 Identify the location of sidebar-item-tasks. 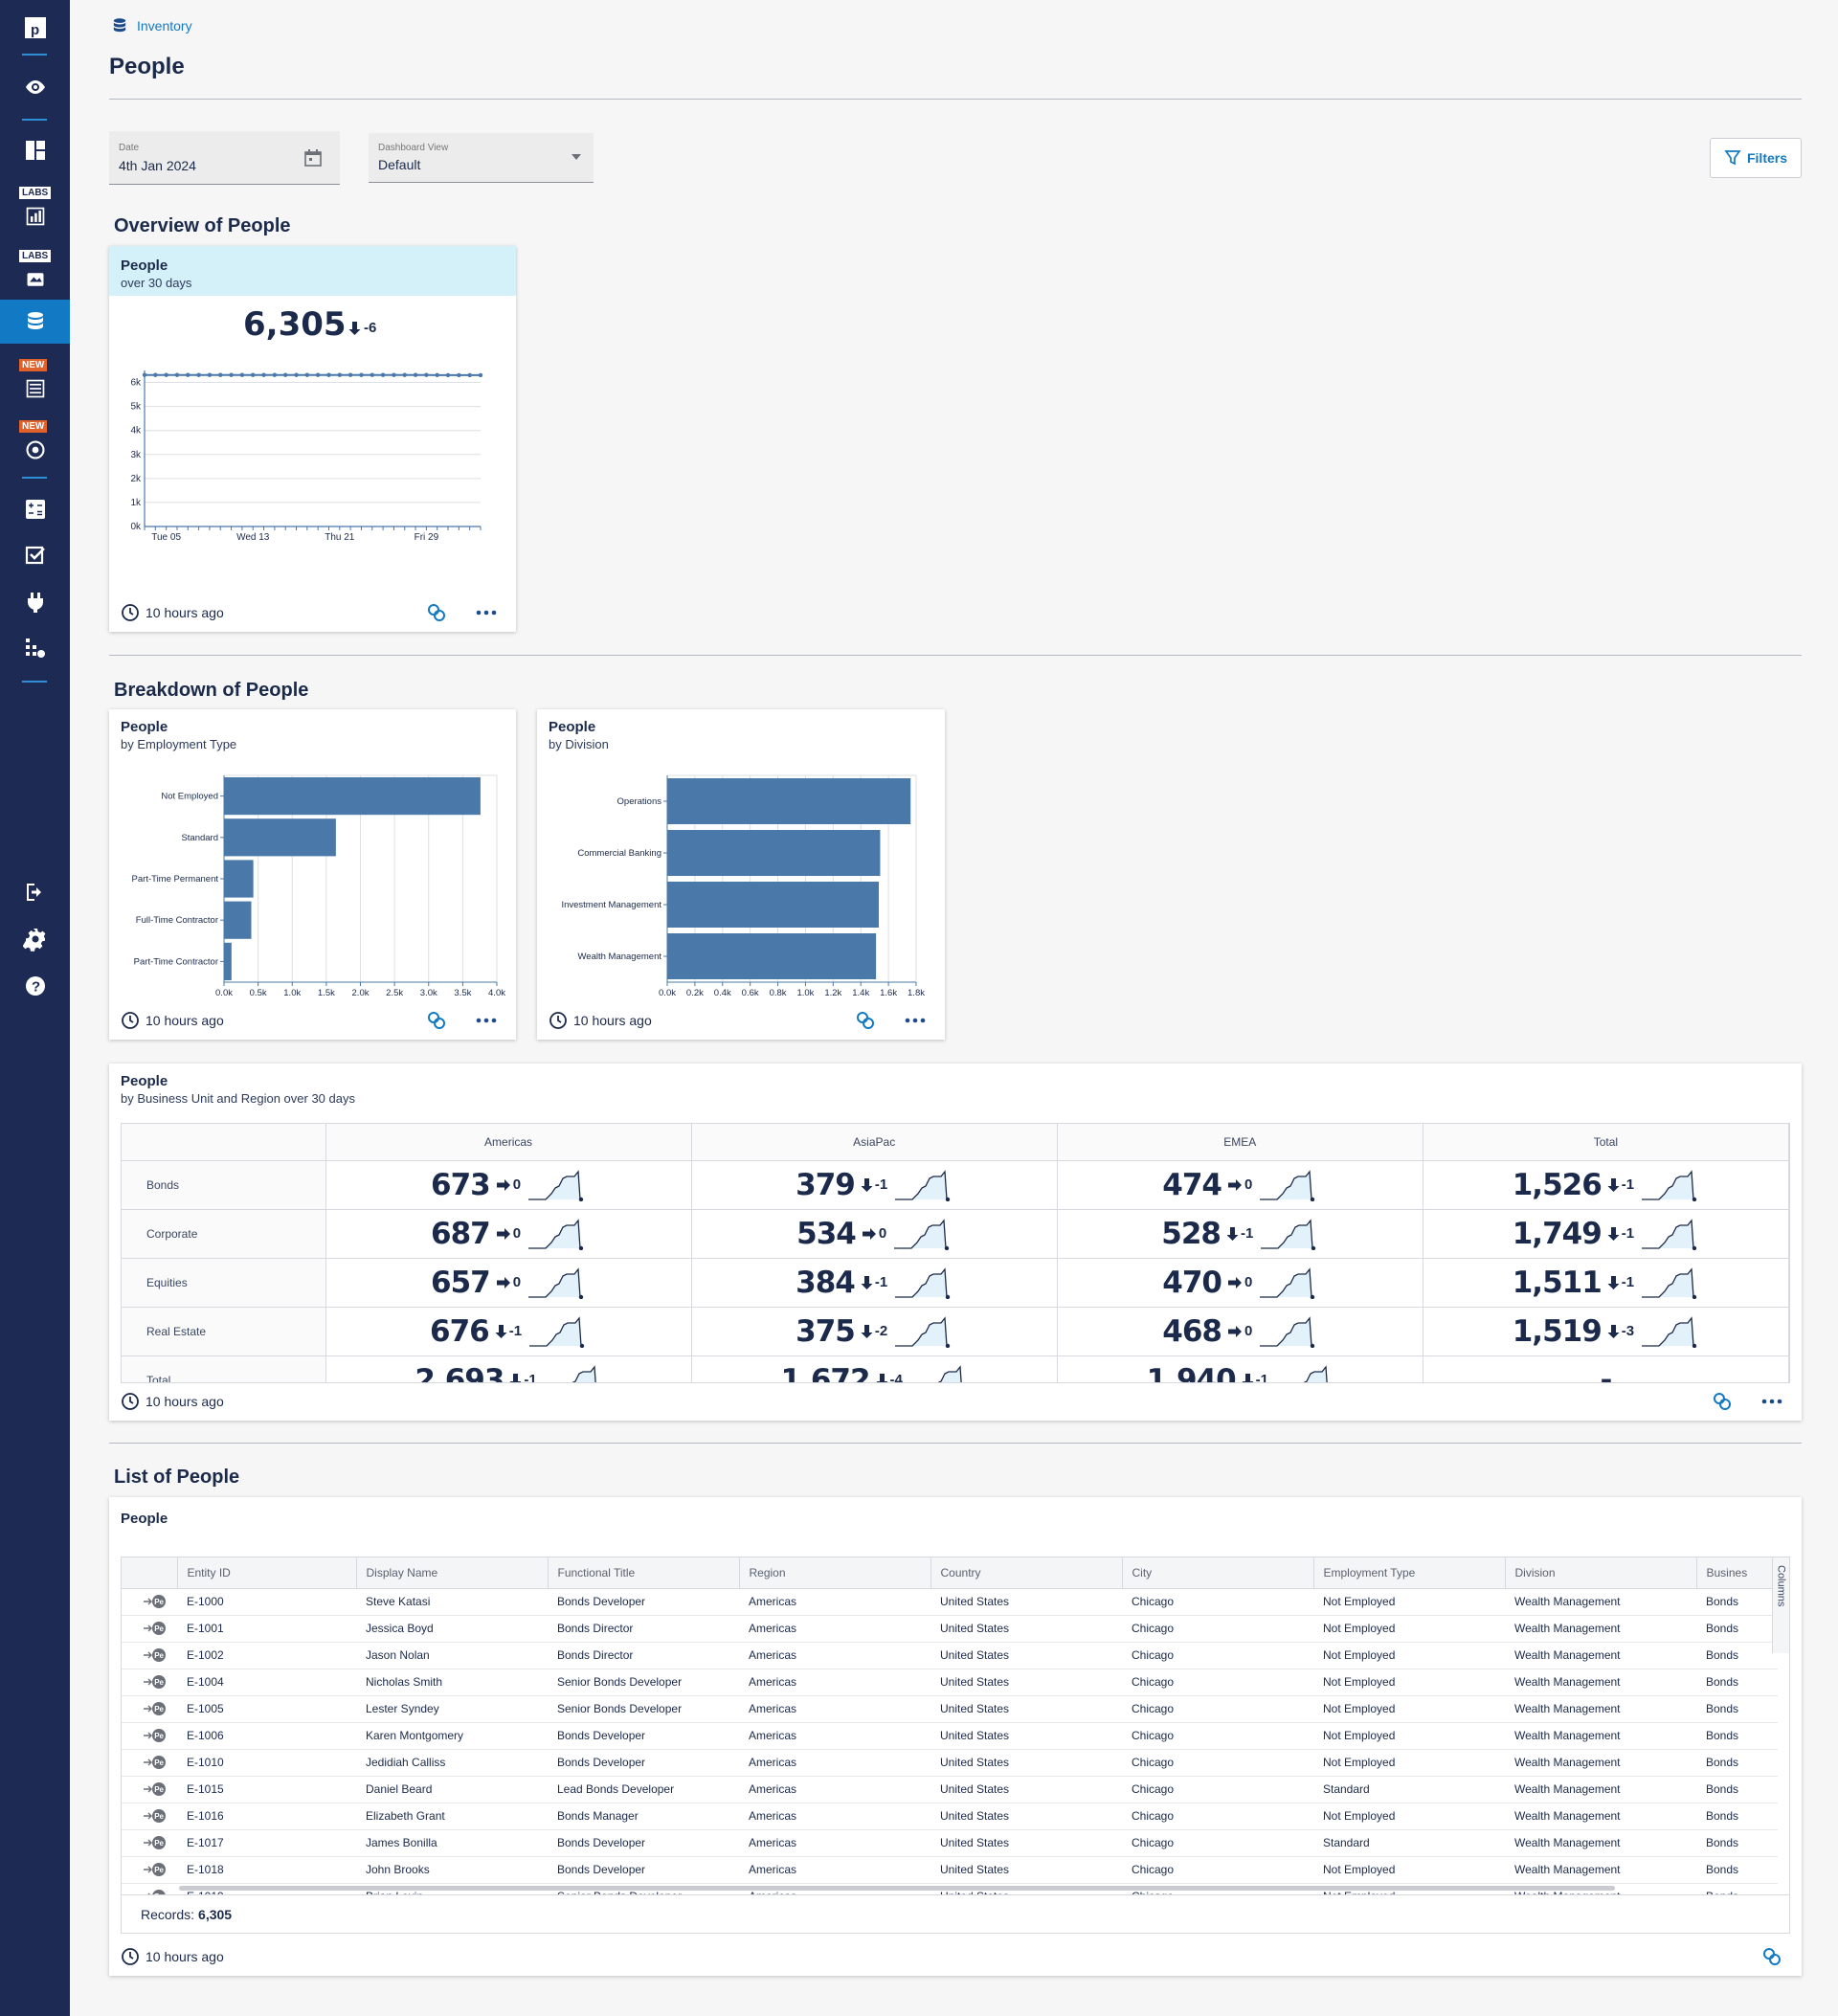
(35, 555).